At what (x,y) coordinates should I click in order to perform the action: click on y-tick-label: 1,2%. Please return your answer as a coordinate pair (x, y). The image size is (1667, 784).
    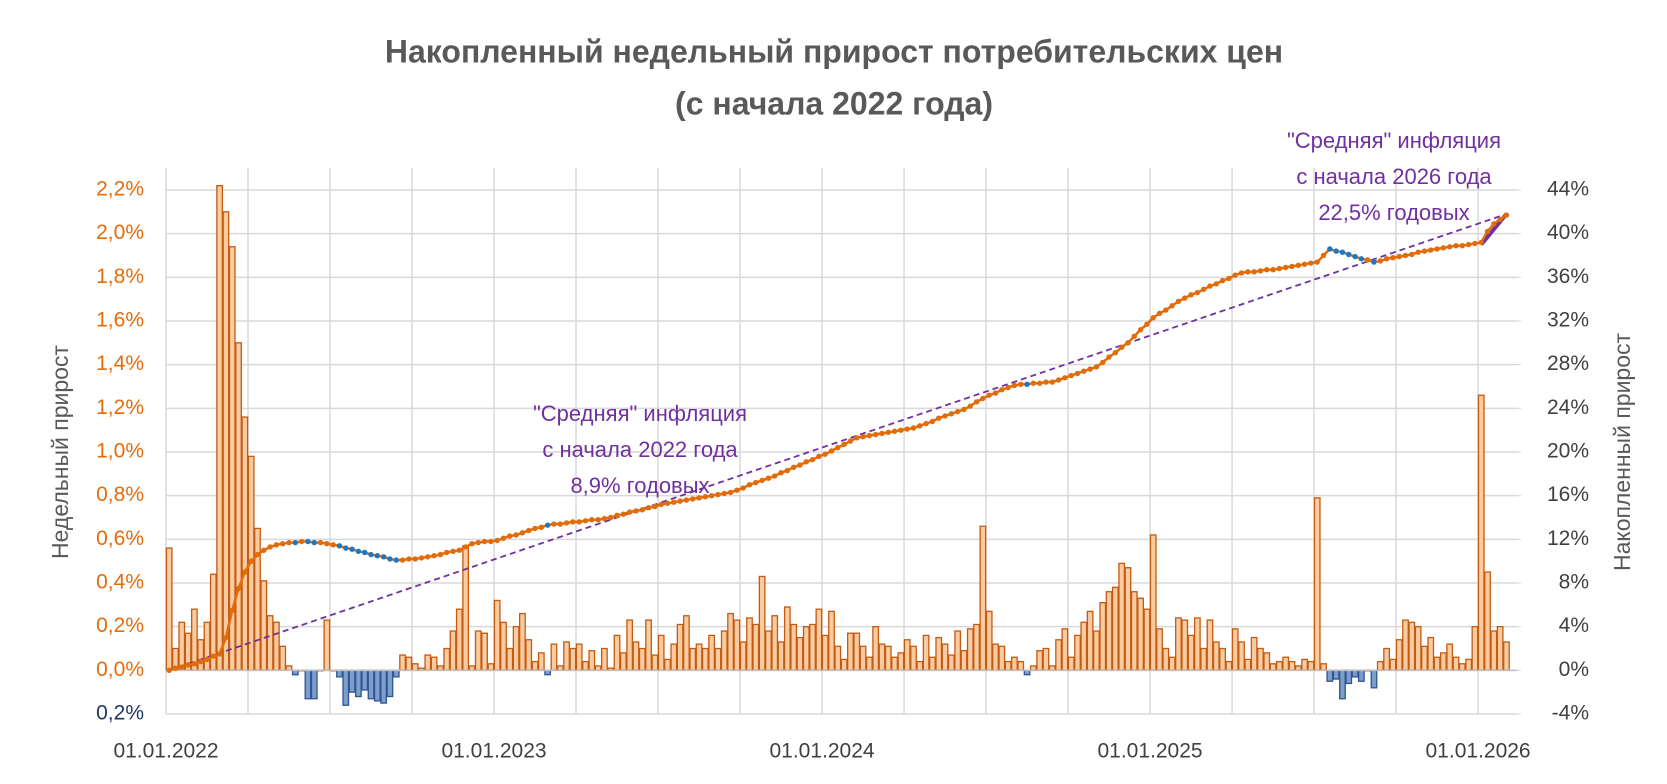
    Looking at the image, I should click on (120, 407).